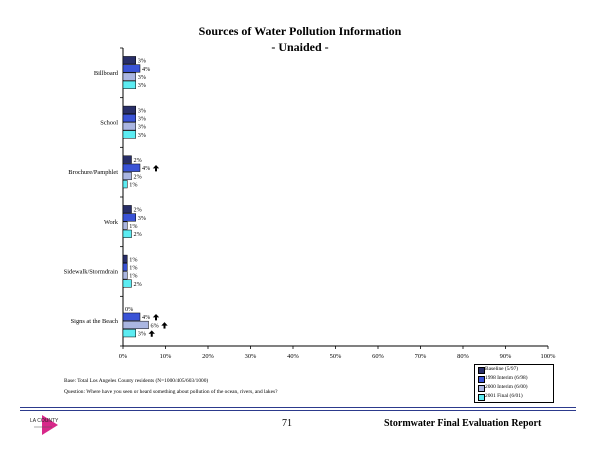 This screenshot has width=600, height=450. Describe the element at coordinates (208, 356) in the screenshot. I see `x-tick-label: 20%` at that location.